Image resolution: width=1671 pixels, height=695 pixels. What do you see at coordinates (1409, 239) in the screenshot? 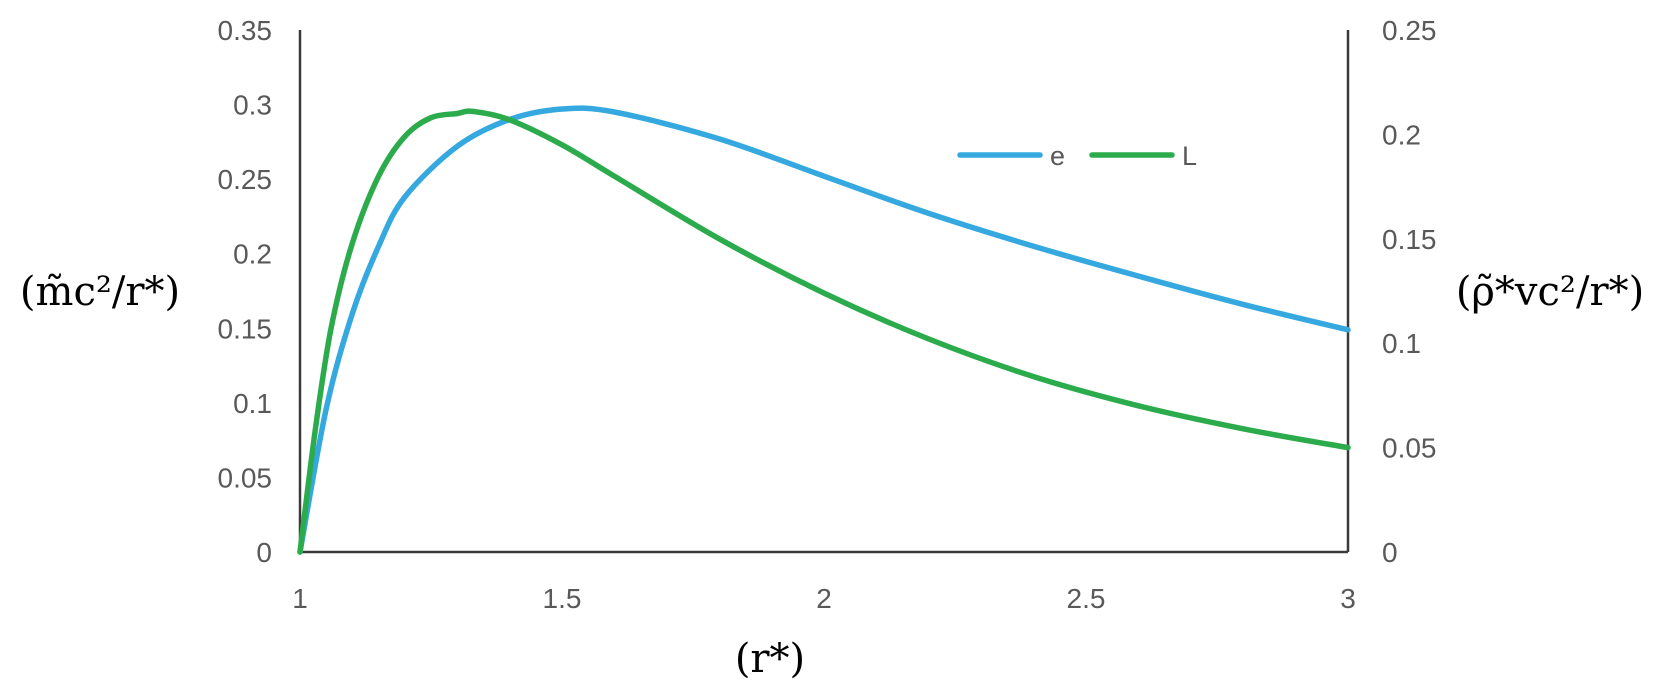
I see `y-right-tick-label: 0.15` at bounding box center [1409, 239].